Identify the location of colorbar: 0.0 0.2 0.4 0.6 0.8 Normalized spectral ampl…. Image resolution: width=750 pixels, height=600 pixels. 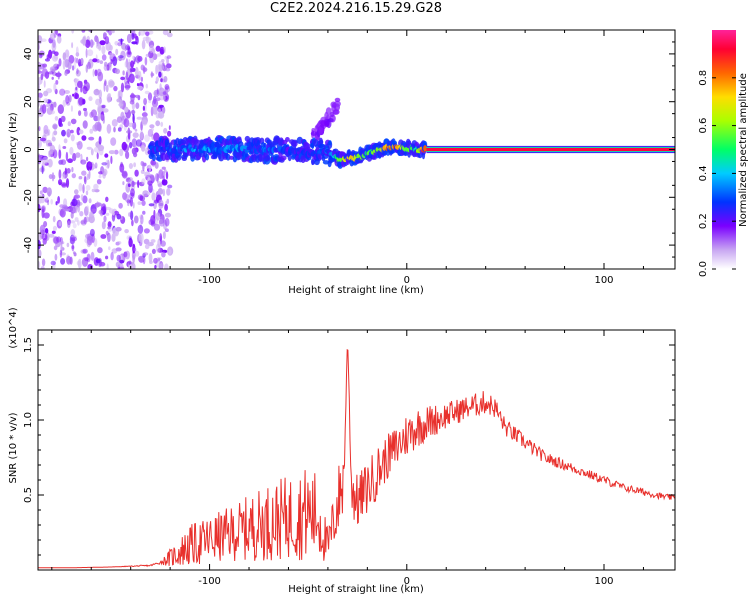
(723, 153).